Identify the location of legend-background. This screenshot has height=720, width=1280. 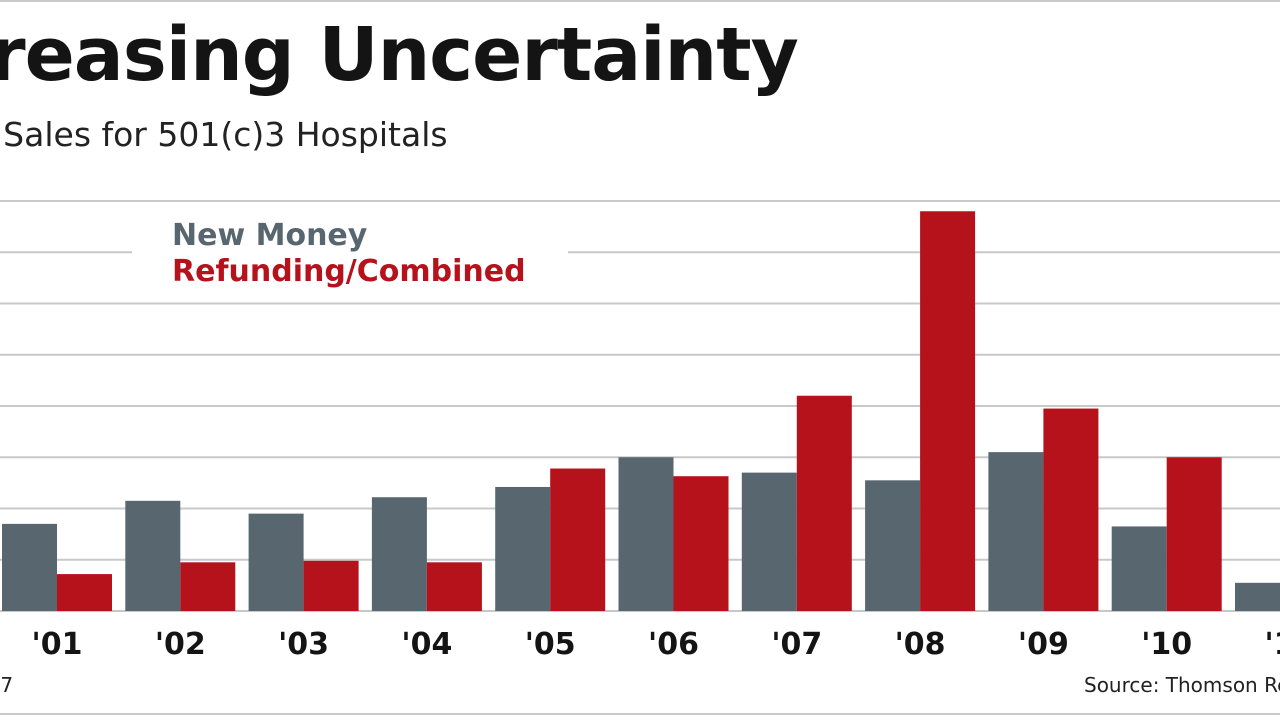
(350, 252).